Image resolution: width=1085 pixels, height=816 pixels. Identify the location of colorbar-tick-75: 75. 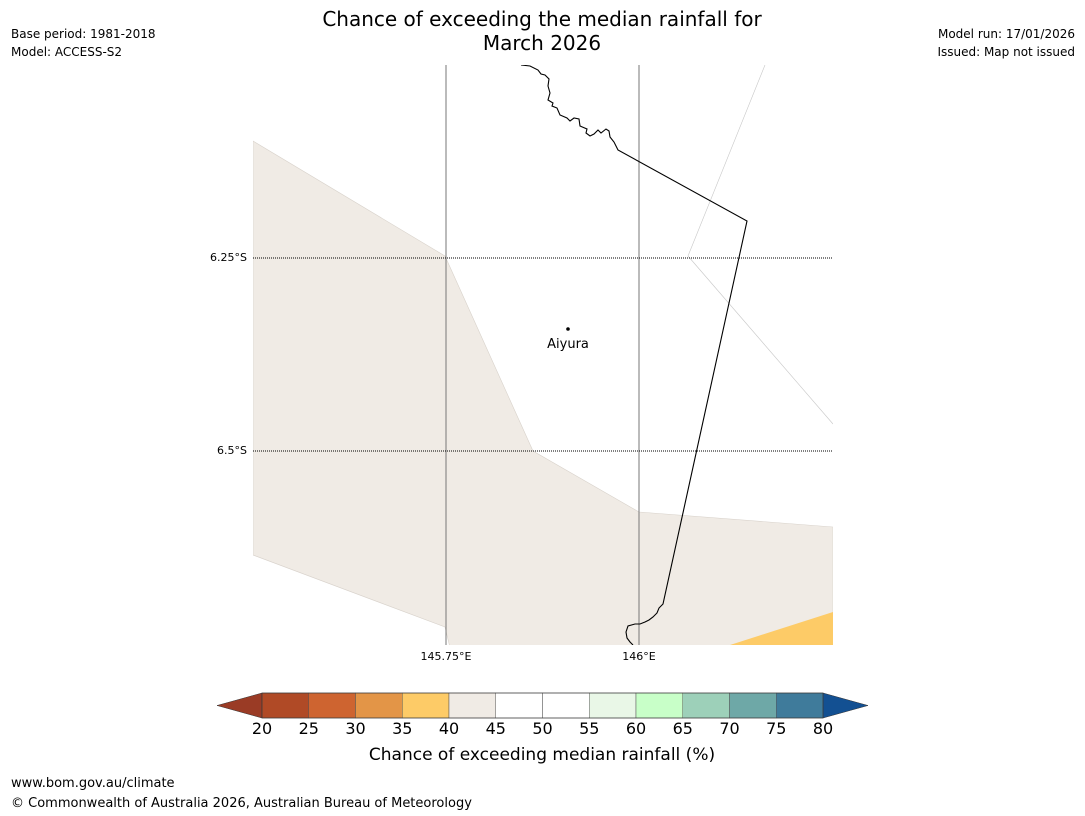
(776, 728).